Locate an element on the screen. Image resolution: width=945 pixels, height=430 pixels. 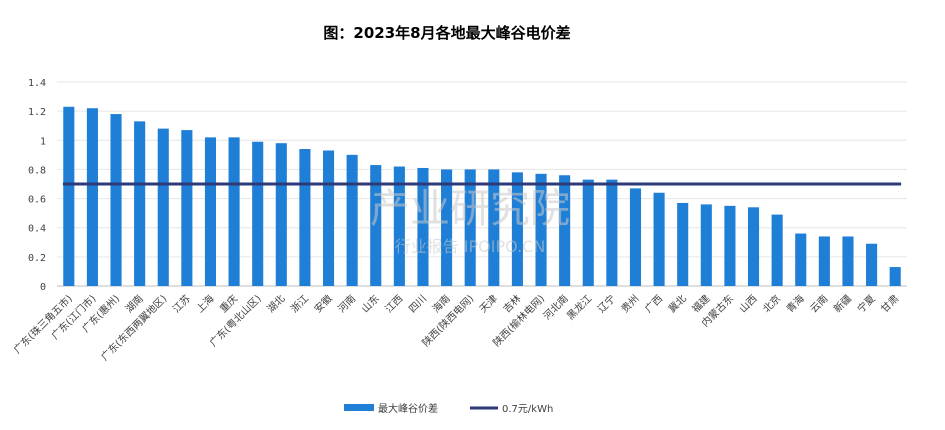
x-category-label: 冀北 is located at coordinates (676, 303).